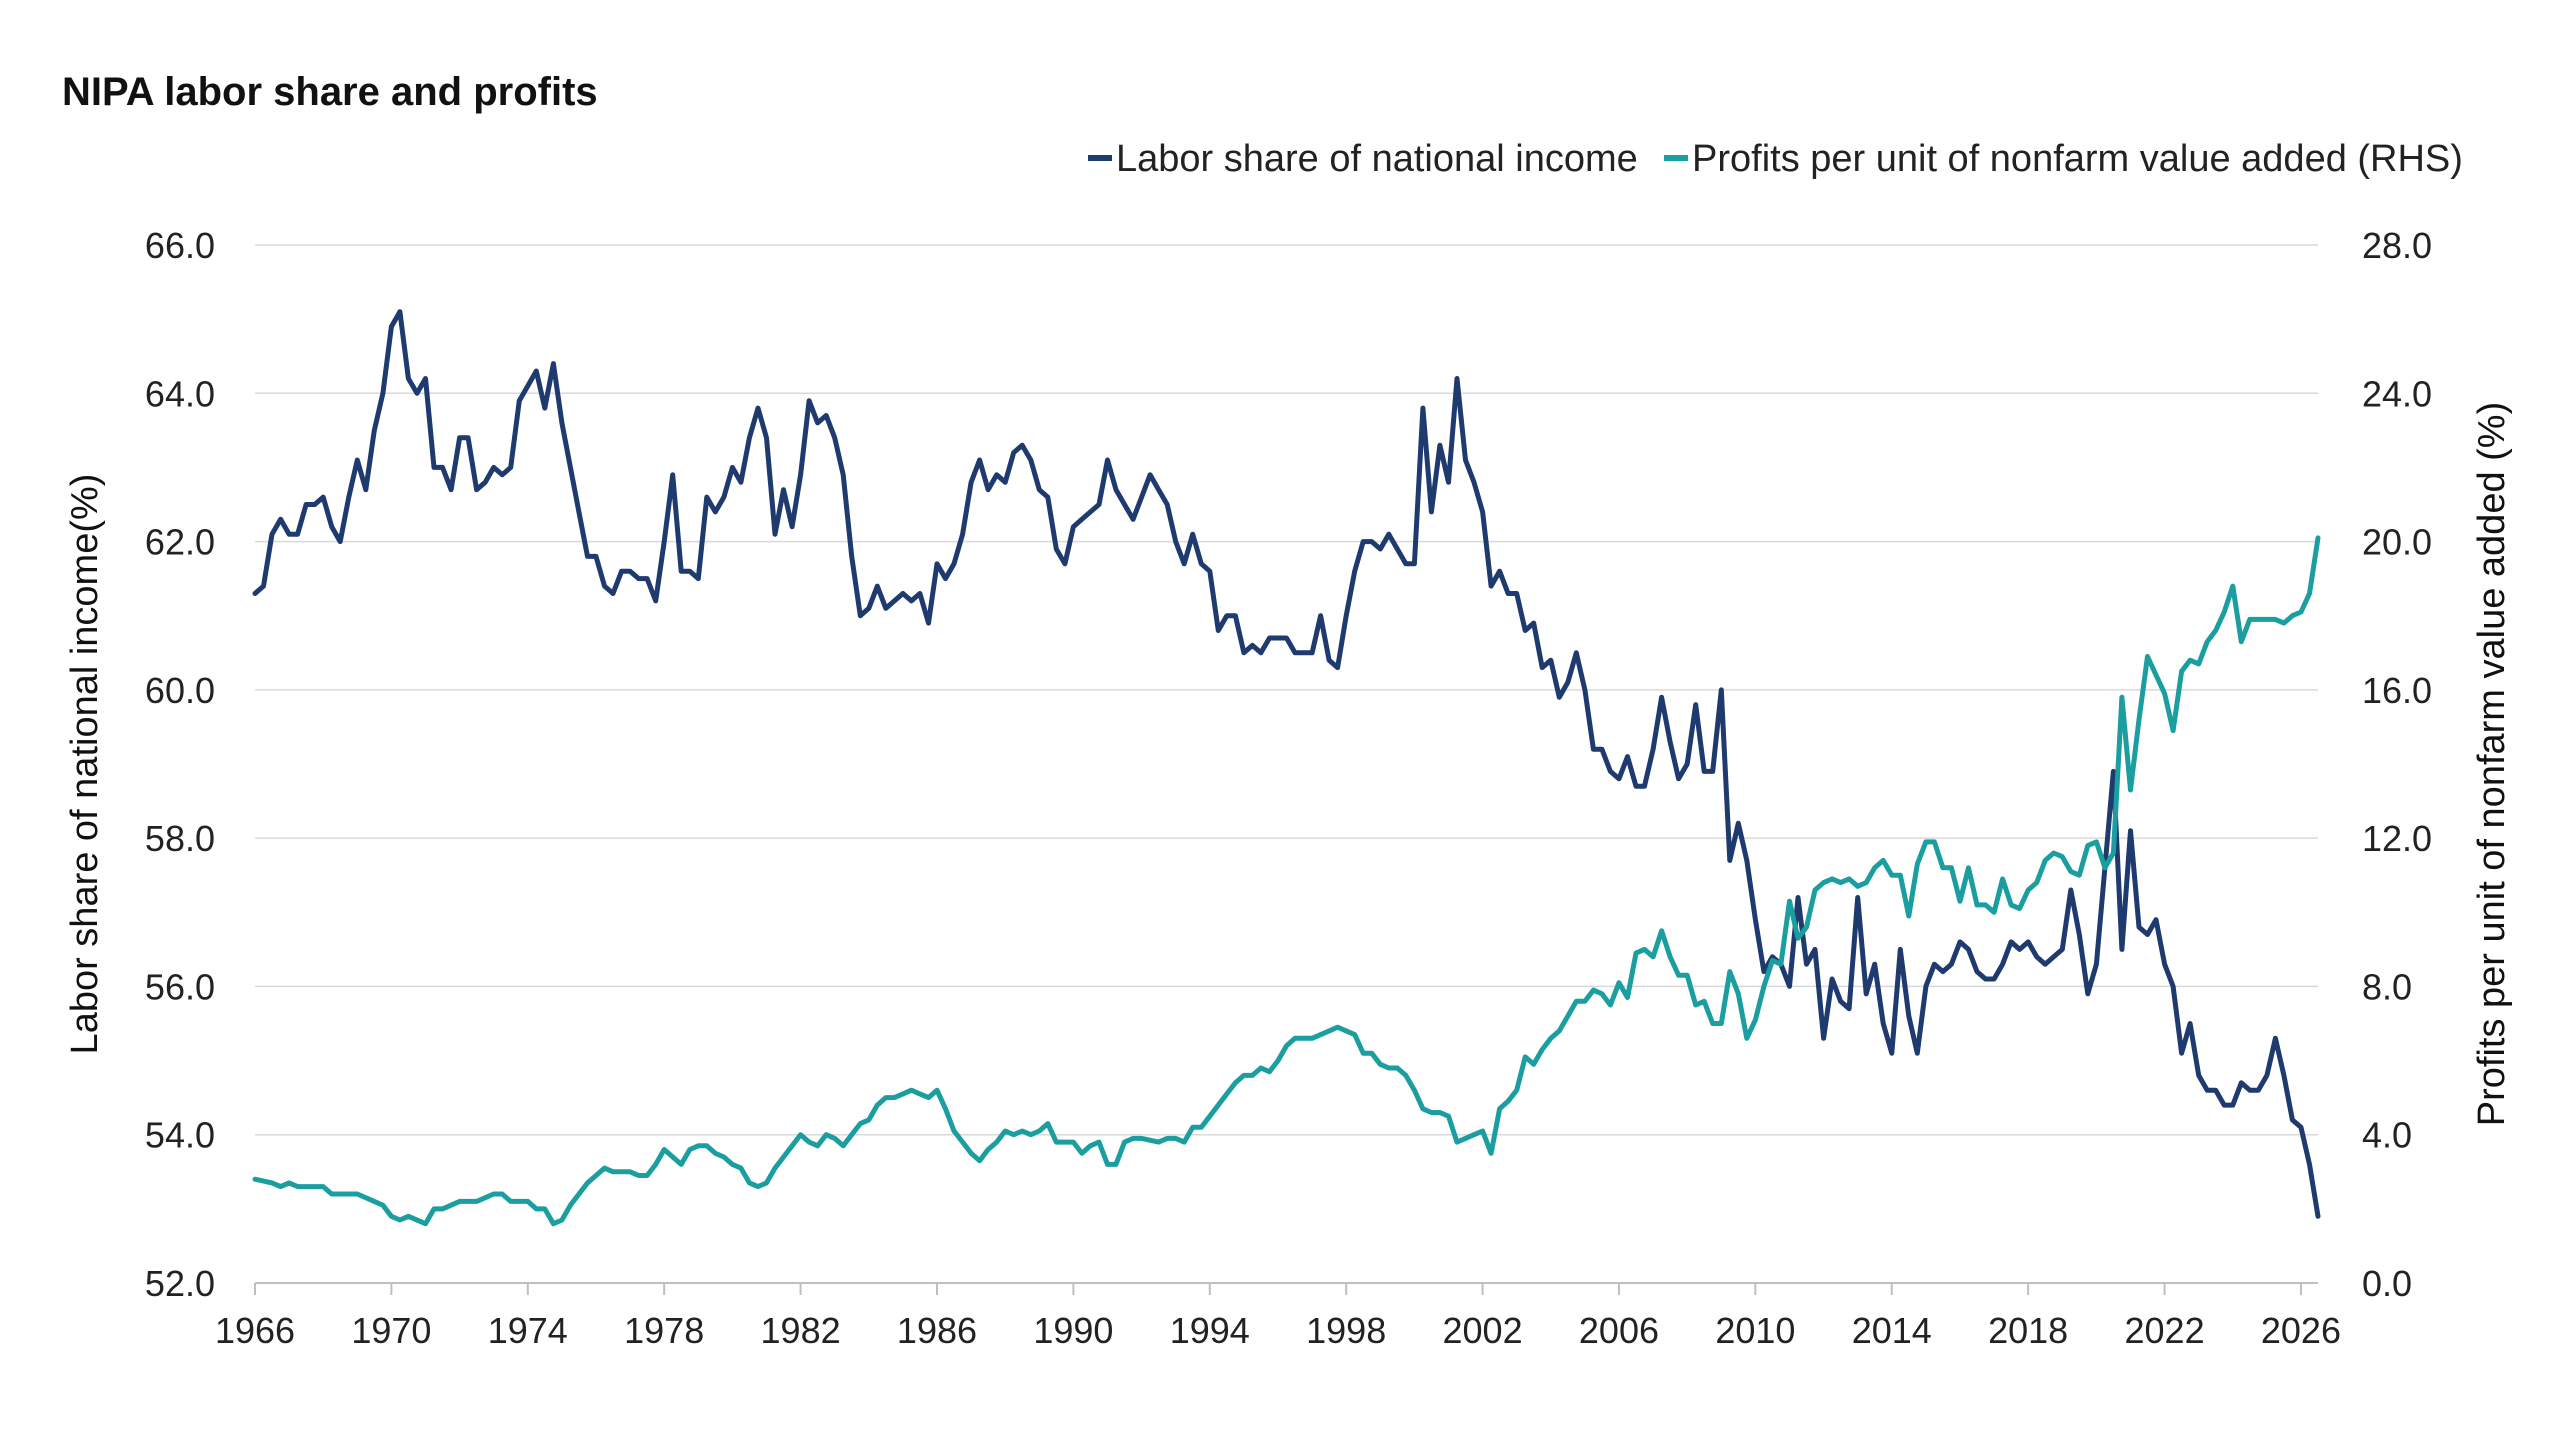  Describe the element at coordinates (2387, 1283) in the screenshot. I see `y-right-tick-label: 0.0` at that location.